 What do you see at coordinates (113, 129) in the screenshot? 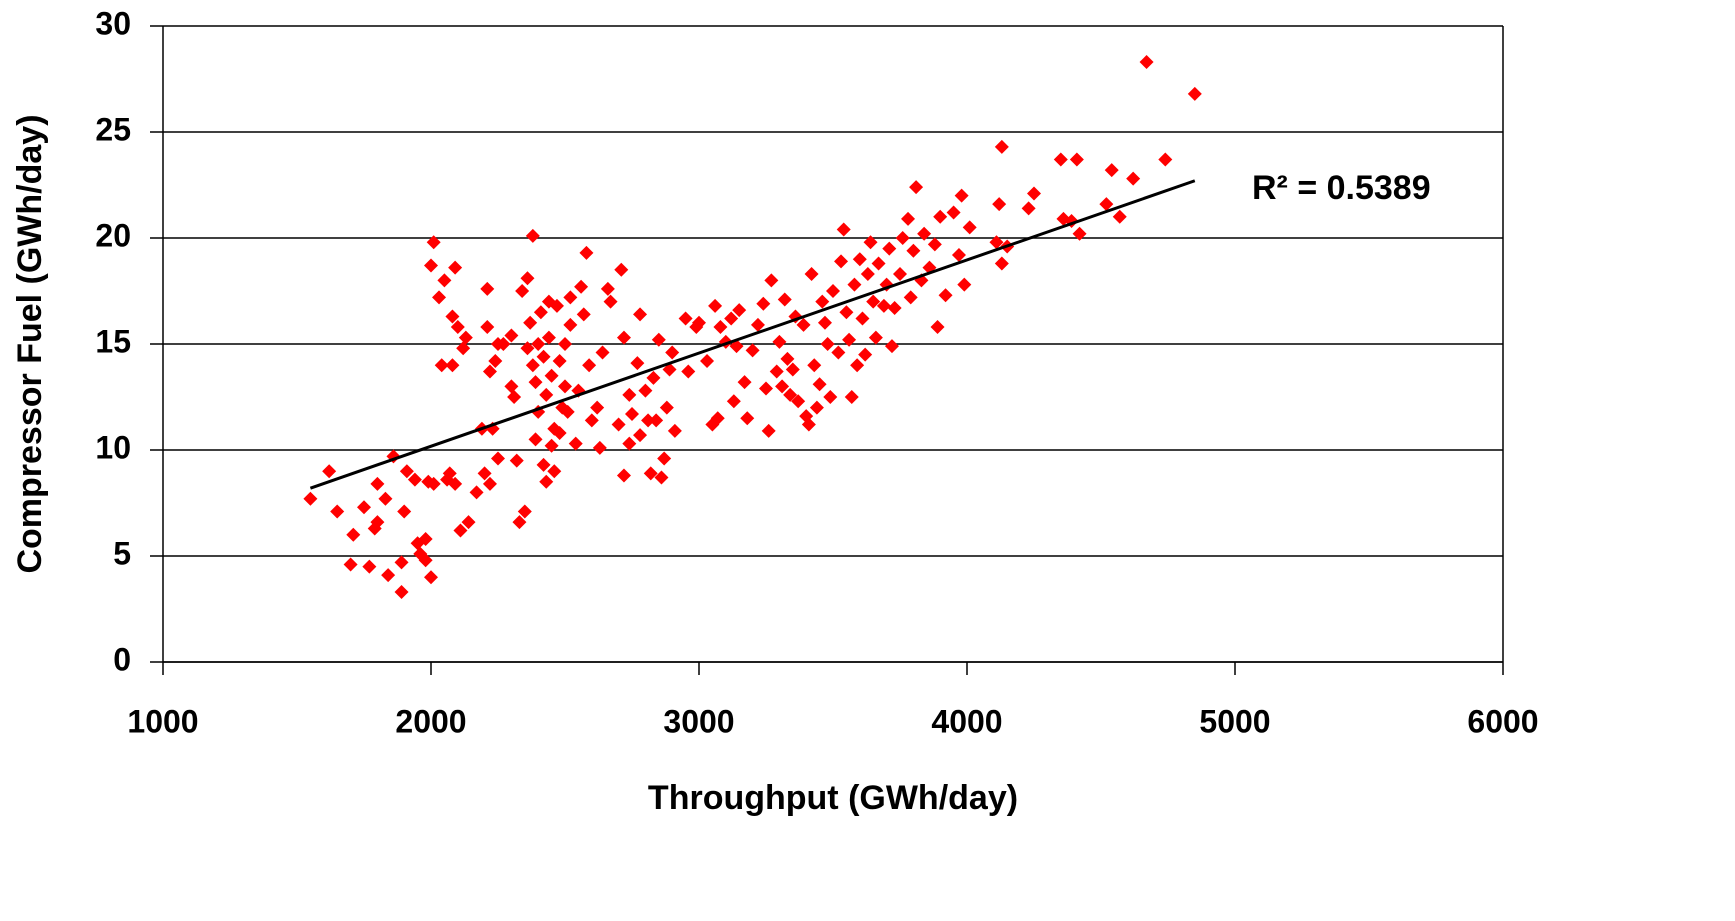
I see `y-tick-label: 25` at bounding box center [113, 129].